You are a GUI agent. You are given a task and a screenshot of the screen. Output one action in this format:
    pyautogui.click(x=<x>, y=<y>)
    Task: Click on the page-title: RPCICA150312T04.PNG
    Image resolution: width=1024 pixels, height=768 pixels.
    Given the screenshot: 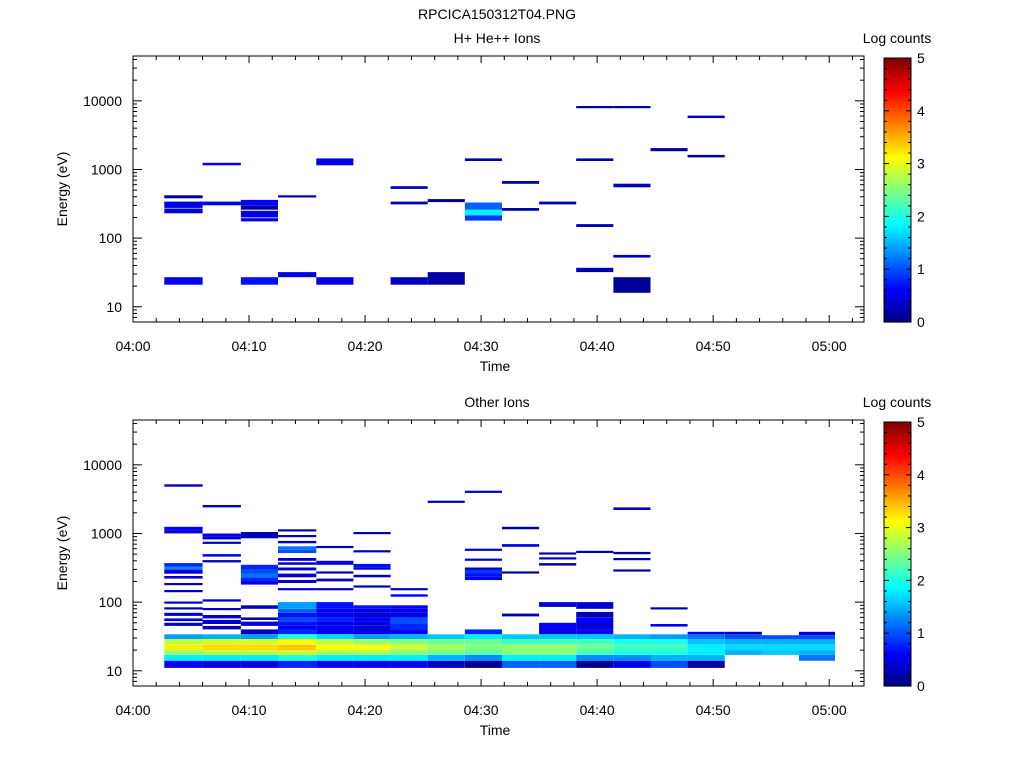 What is the action you would take?
    pyautogui.click(x=497, y=14)
    